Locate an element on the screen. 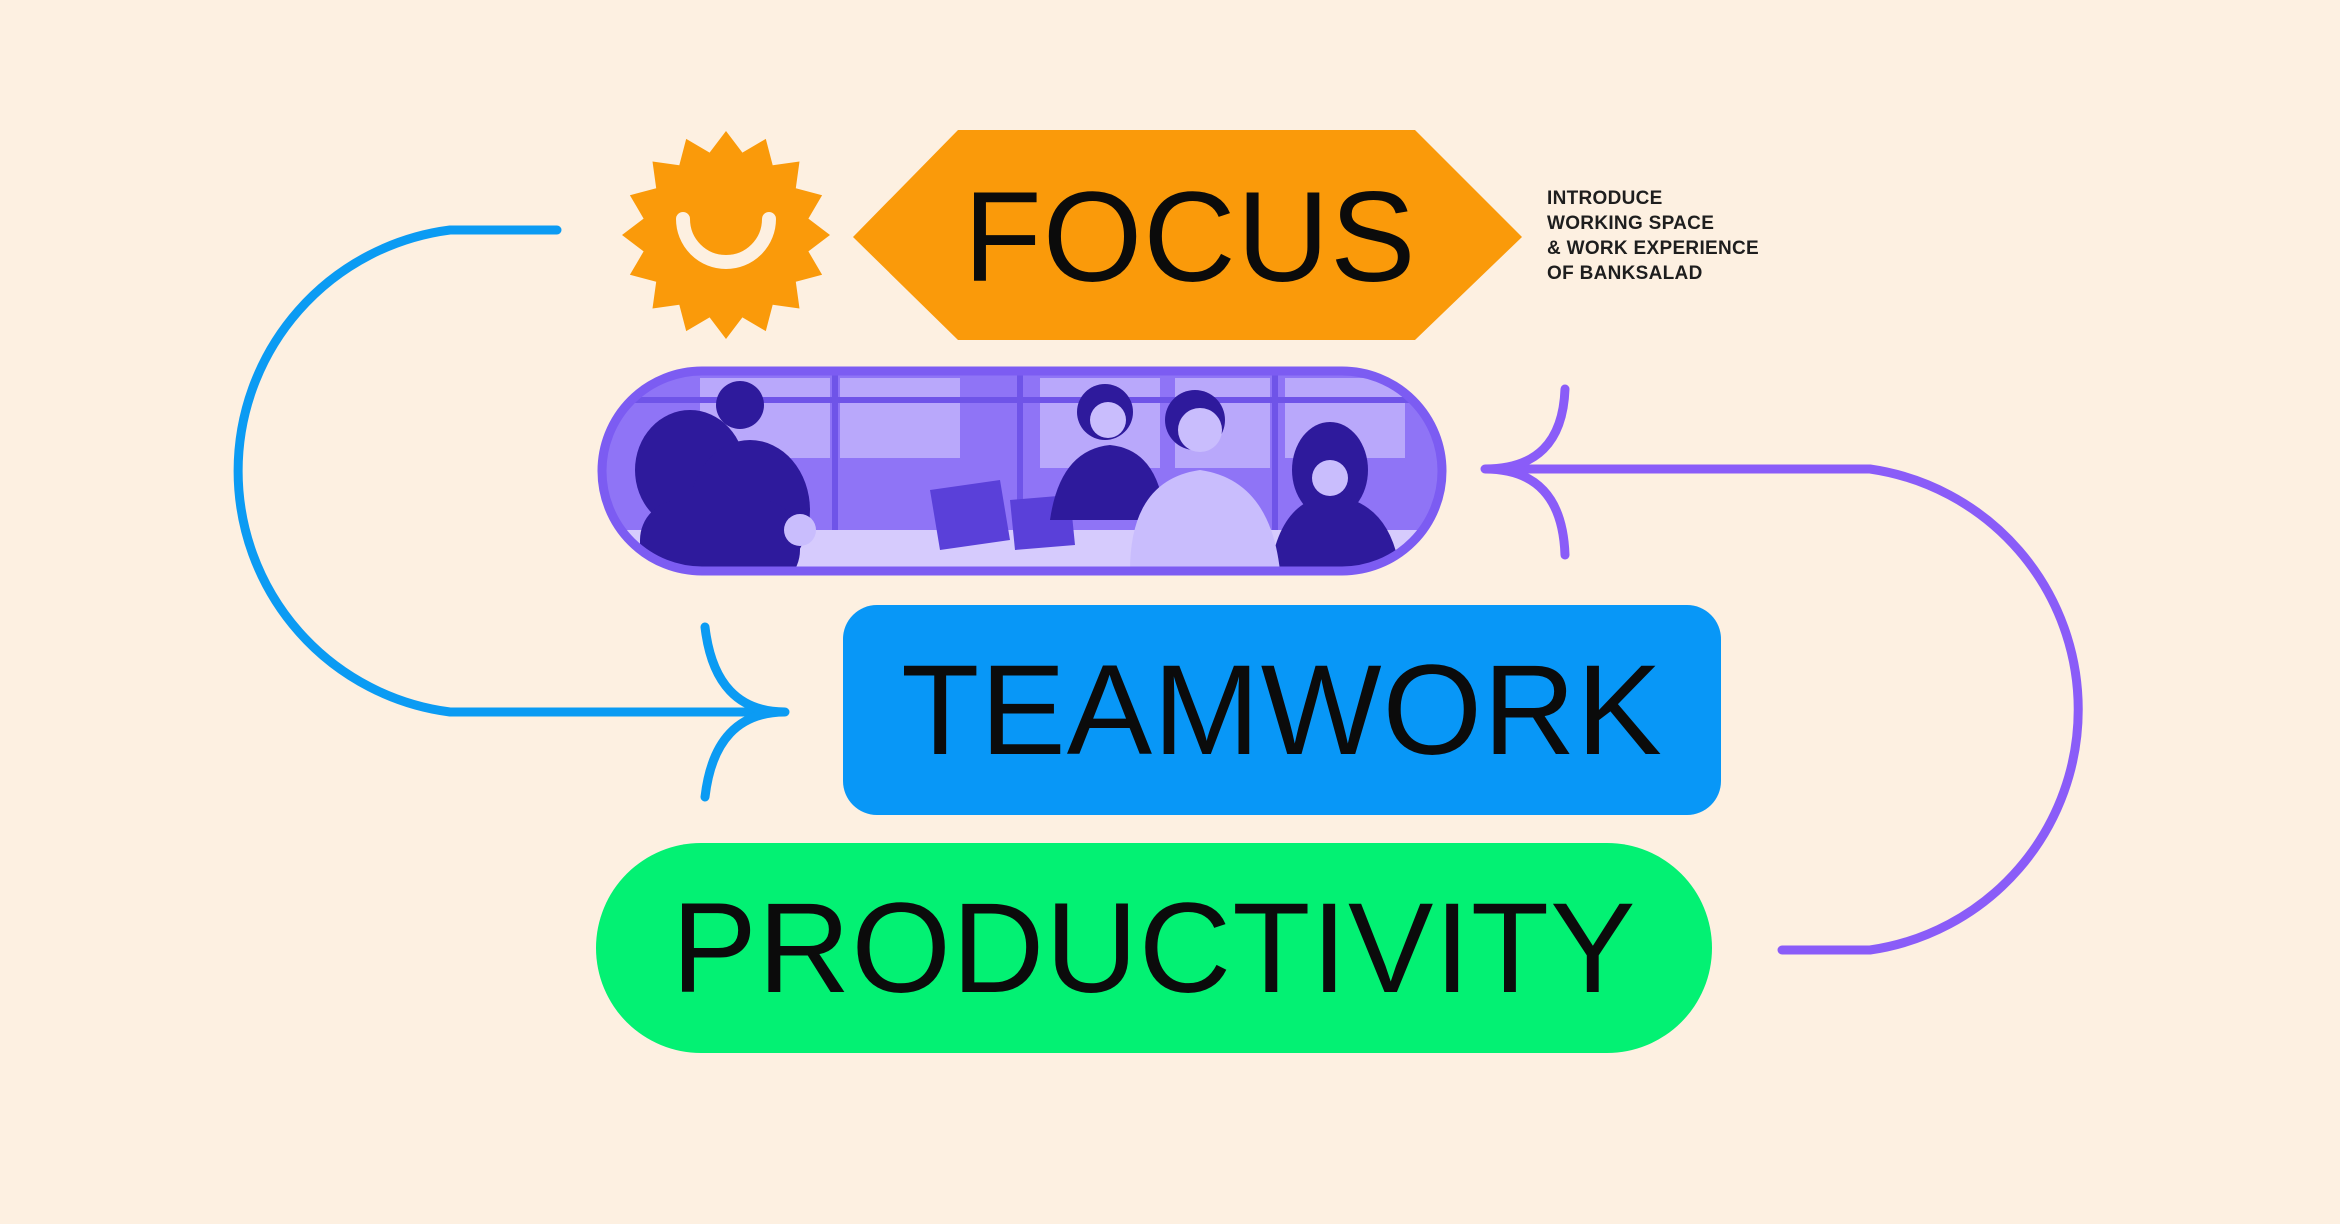 This screenshot has width=2340, height=1224. focus-banner is located at coordinates (1187, 235).